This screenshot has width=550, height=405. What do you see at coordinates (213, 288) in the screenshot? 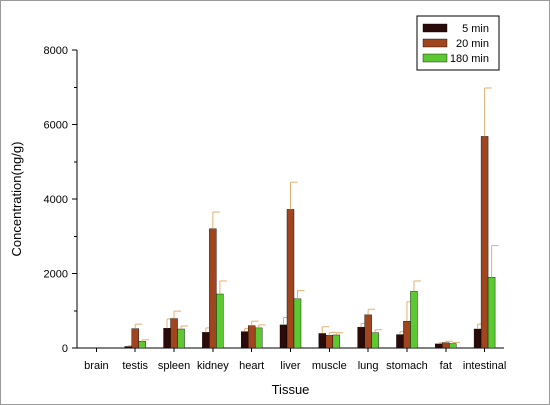
I see `bar-kidney-20min` at bounding box center [213, 288].